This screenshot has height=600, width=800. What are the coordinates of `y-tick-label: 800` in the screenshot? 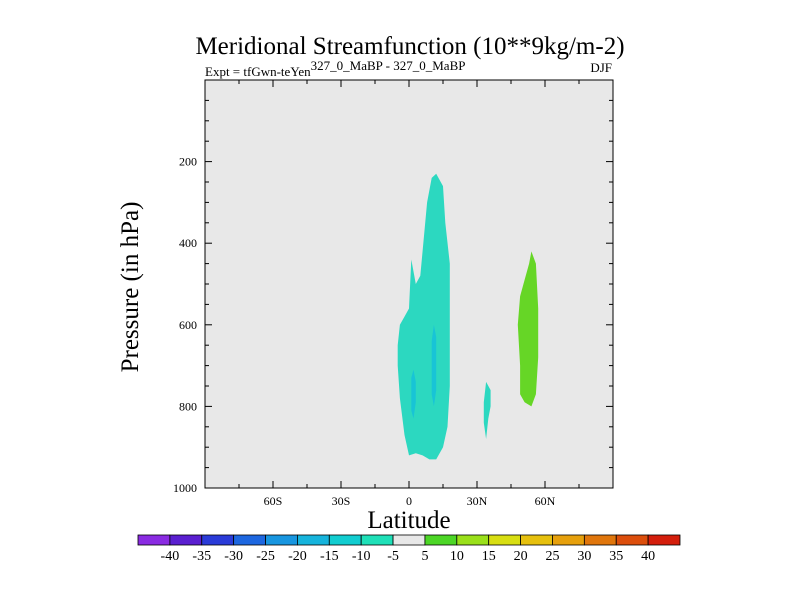 It's located at (188, 406).